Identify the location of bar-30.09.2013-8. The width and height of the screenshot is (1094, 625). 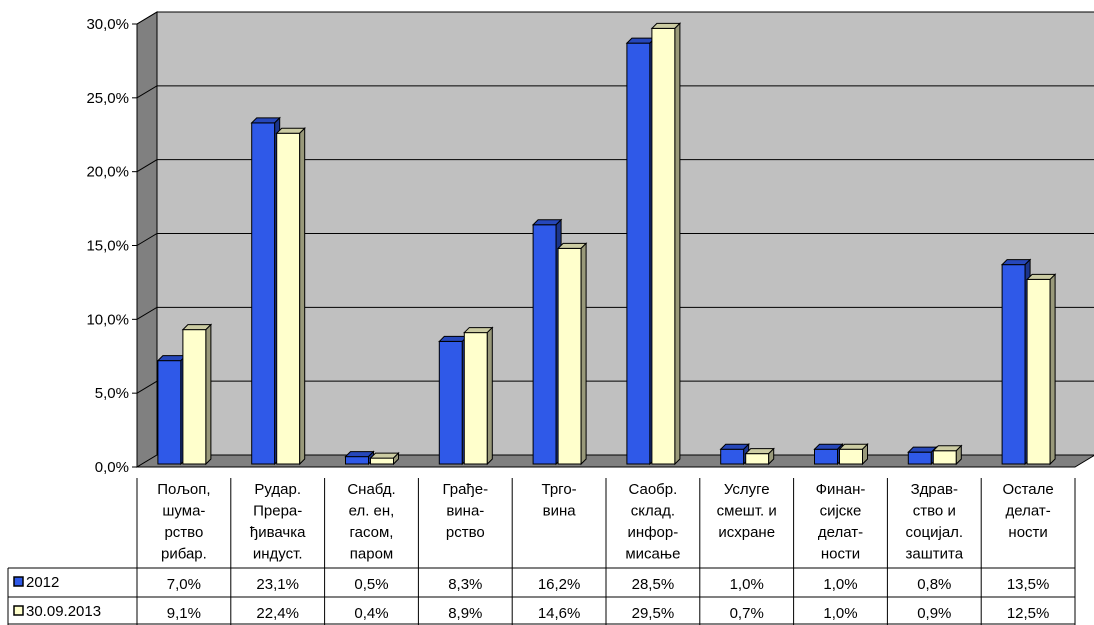
(853, 454).